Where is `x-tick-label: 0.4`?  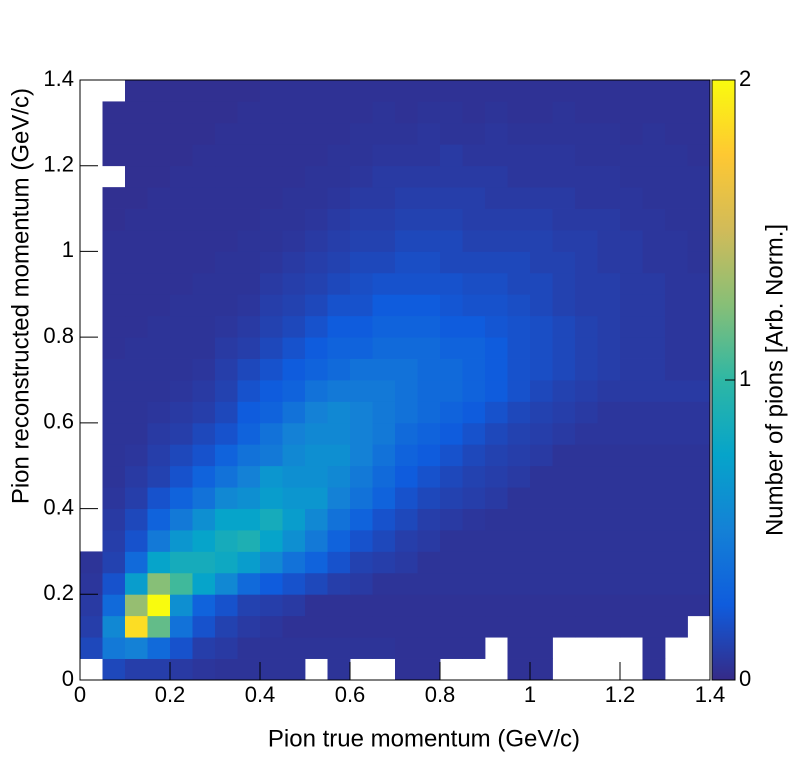 x-tick-label: 0.4 is located at coordinates (260, 694).